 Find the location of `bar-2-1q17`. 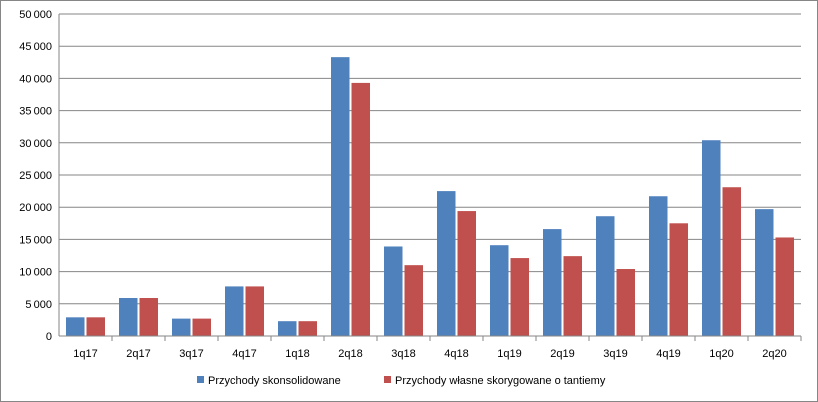

bar-2-1q17 is located at coordinates (95, 326).